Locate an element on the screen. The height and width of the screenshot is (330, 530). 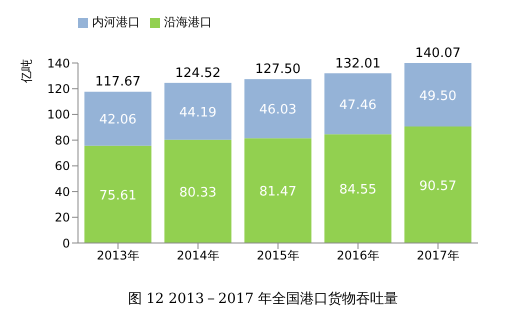
text: 81.47 is located at coordinates (278, 192).